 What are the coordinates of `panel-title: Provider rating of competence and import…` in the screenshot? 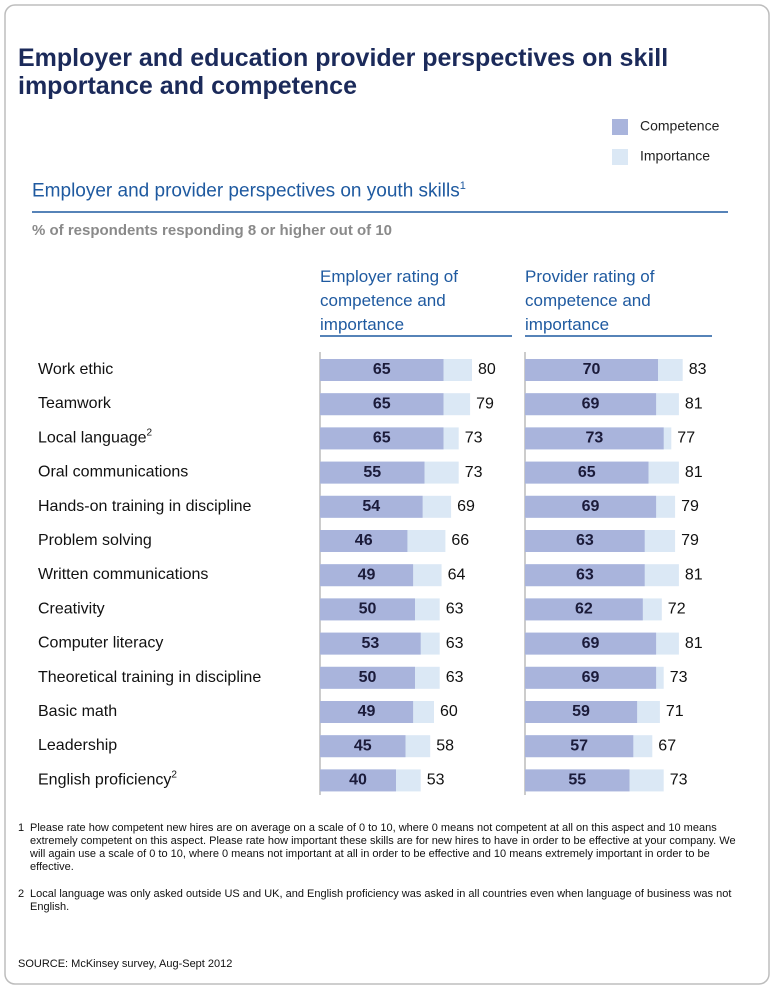 It's located at (590, 300).